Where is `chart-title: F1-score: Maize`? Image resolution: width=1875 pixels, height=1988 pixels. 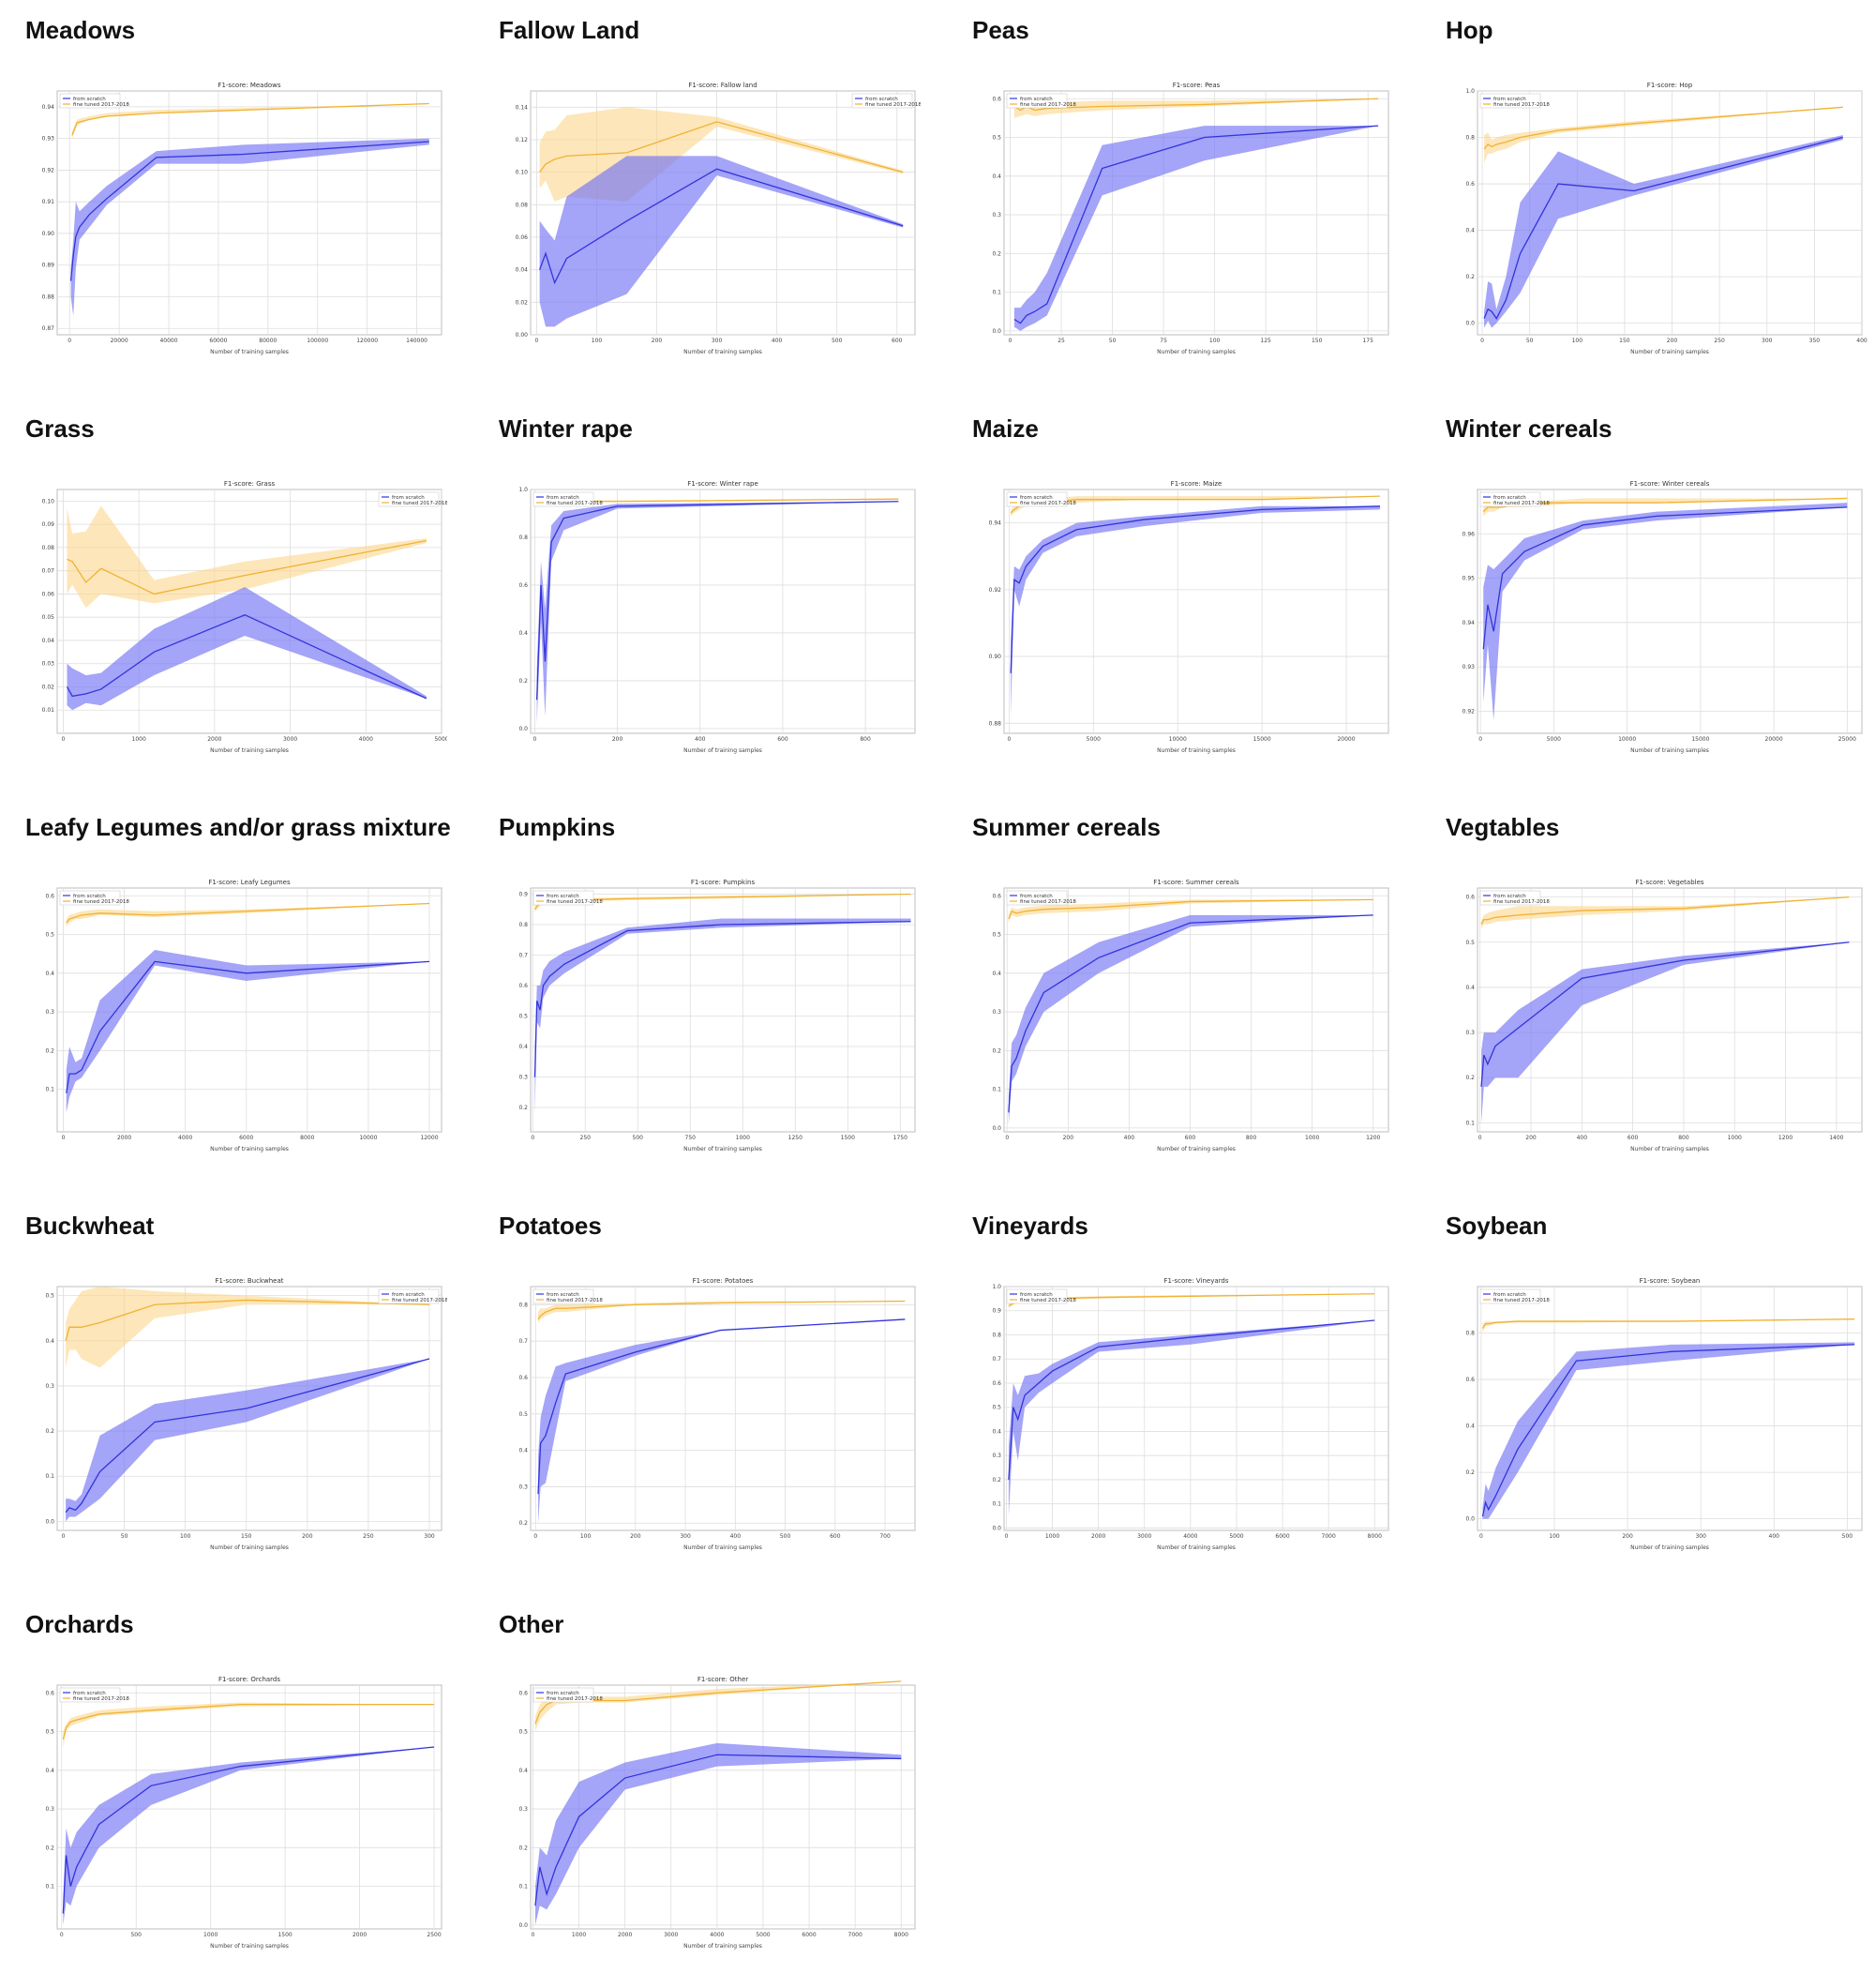 chart-title: F1-score: Maize is located at coordinates (1196, 484).